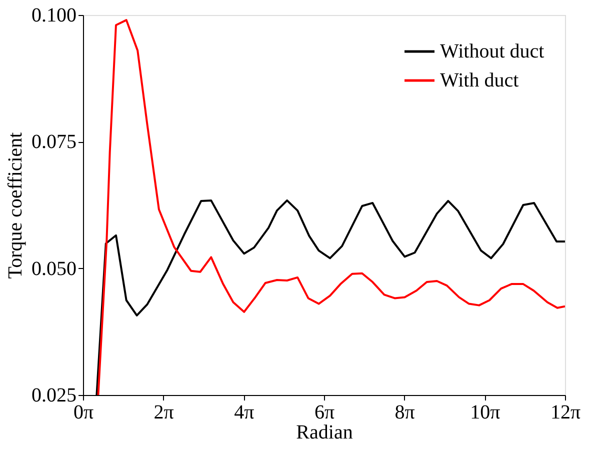 Image resolution: width=591 pixels, height=461 pixels. I want to click on x-tick-label: 12π, so click(565, 413).